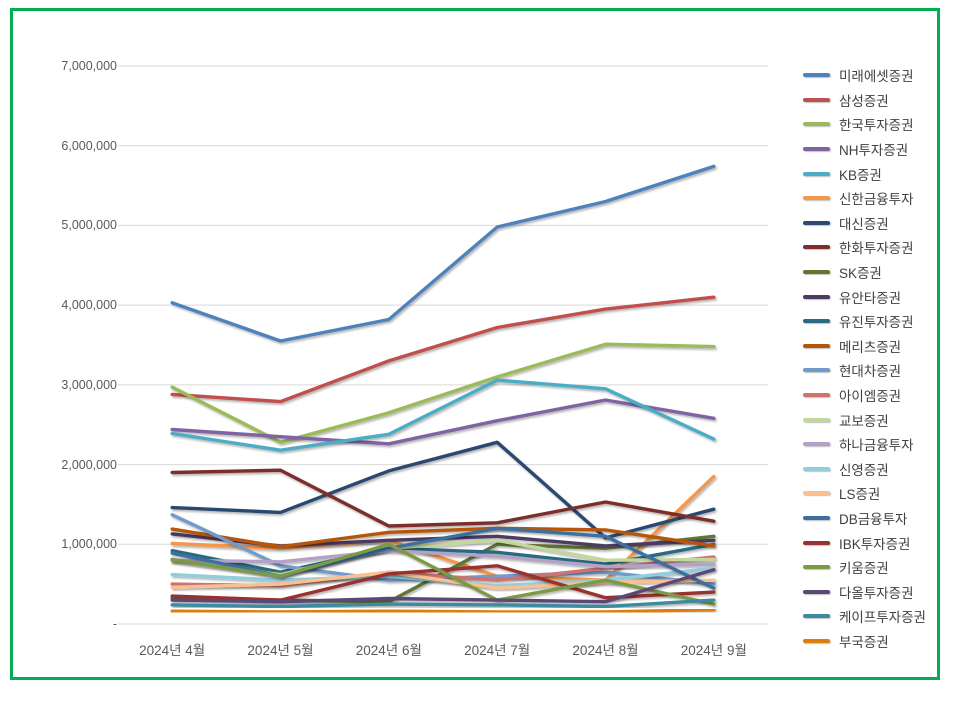  I want to click on legend-item: 케이프투자증권, so click(864, 616).